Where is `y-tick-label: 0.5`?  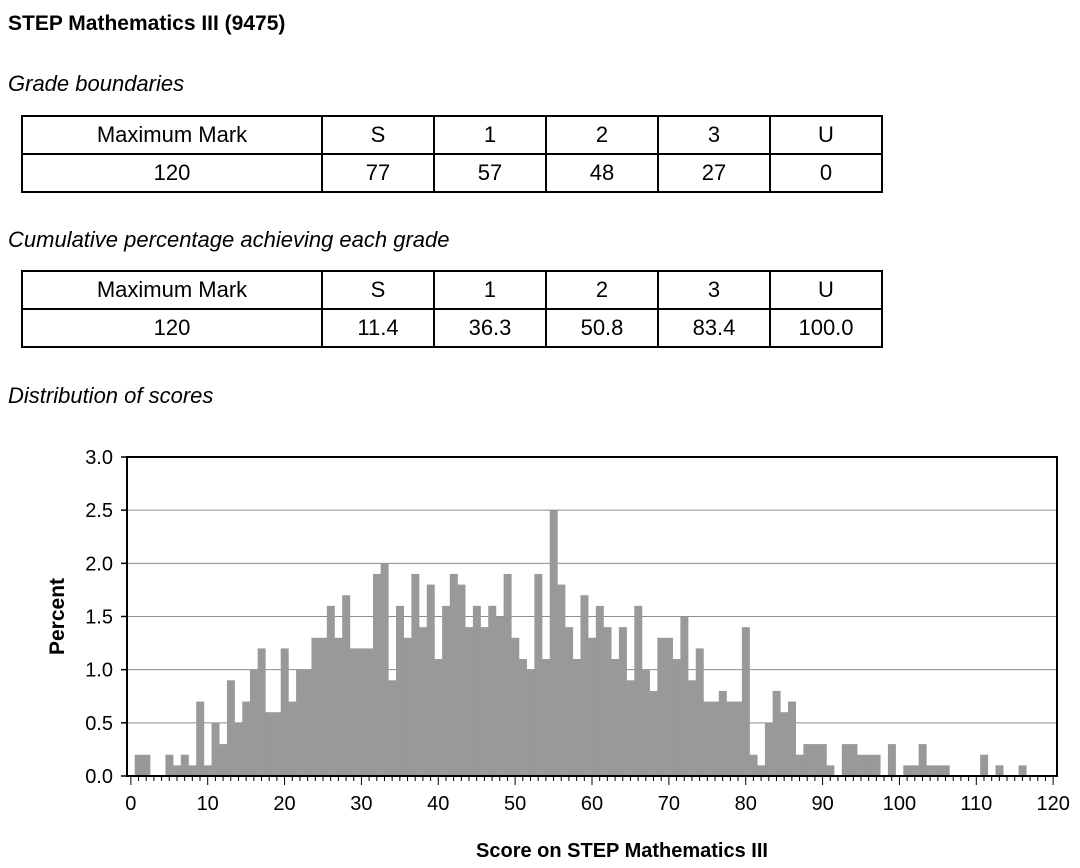 y-tick-label: 0.5 is located at coordinates (99, 724).